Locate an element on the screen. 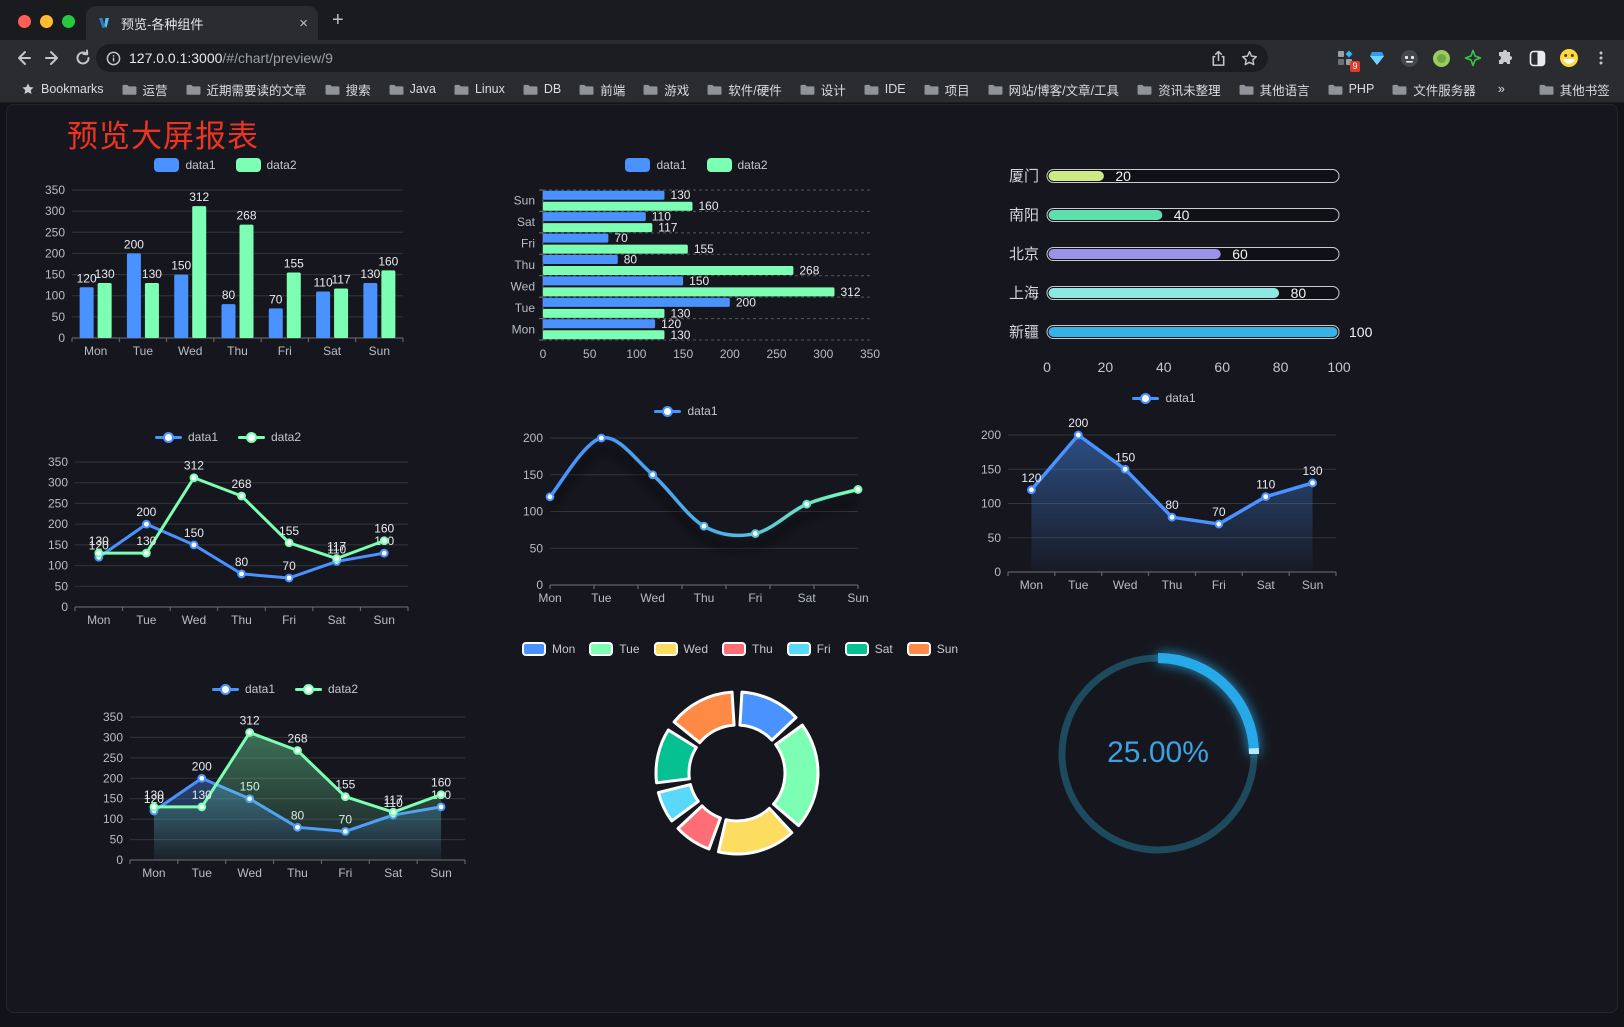  gradient-line-plot: 0 50 100 150 200 Mon Tue Wed Thu Fri Sat Sun is located at coordinates (686, 504).